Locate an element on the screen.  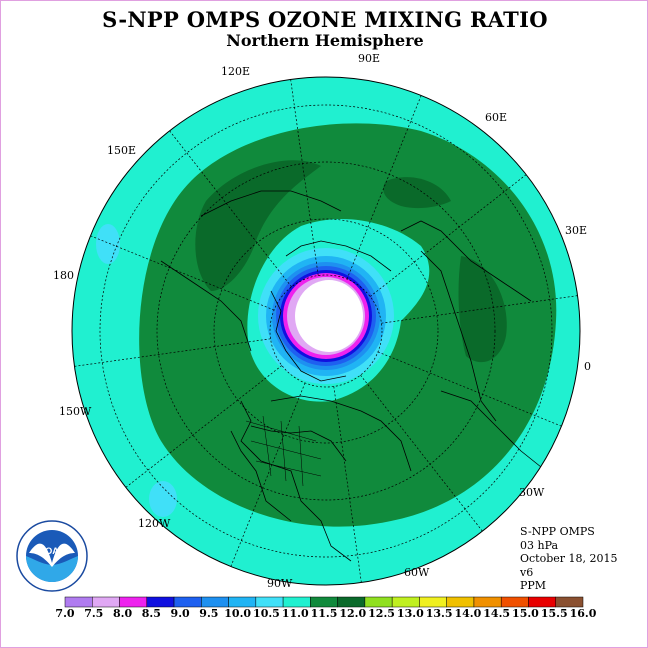
lon-label-90w: 90W is located at coordinates (280, 583).